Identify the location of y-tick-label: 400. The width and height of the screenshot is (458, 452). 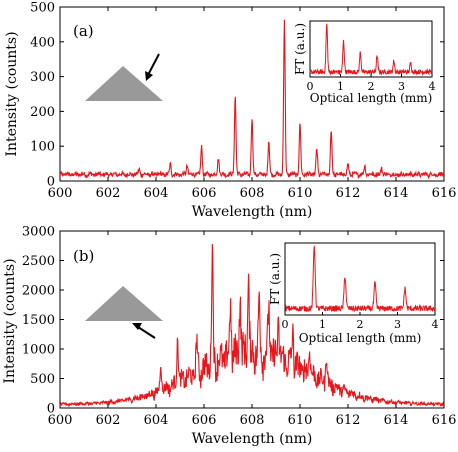
(42, 42).